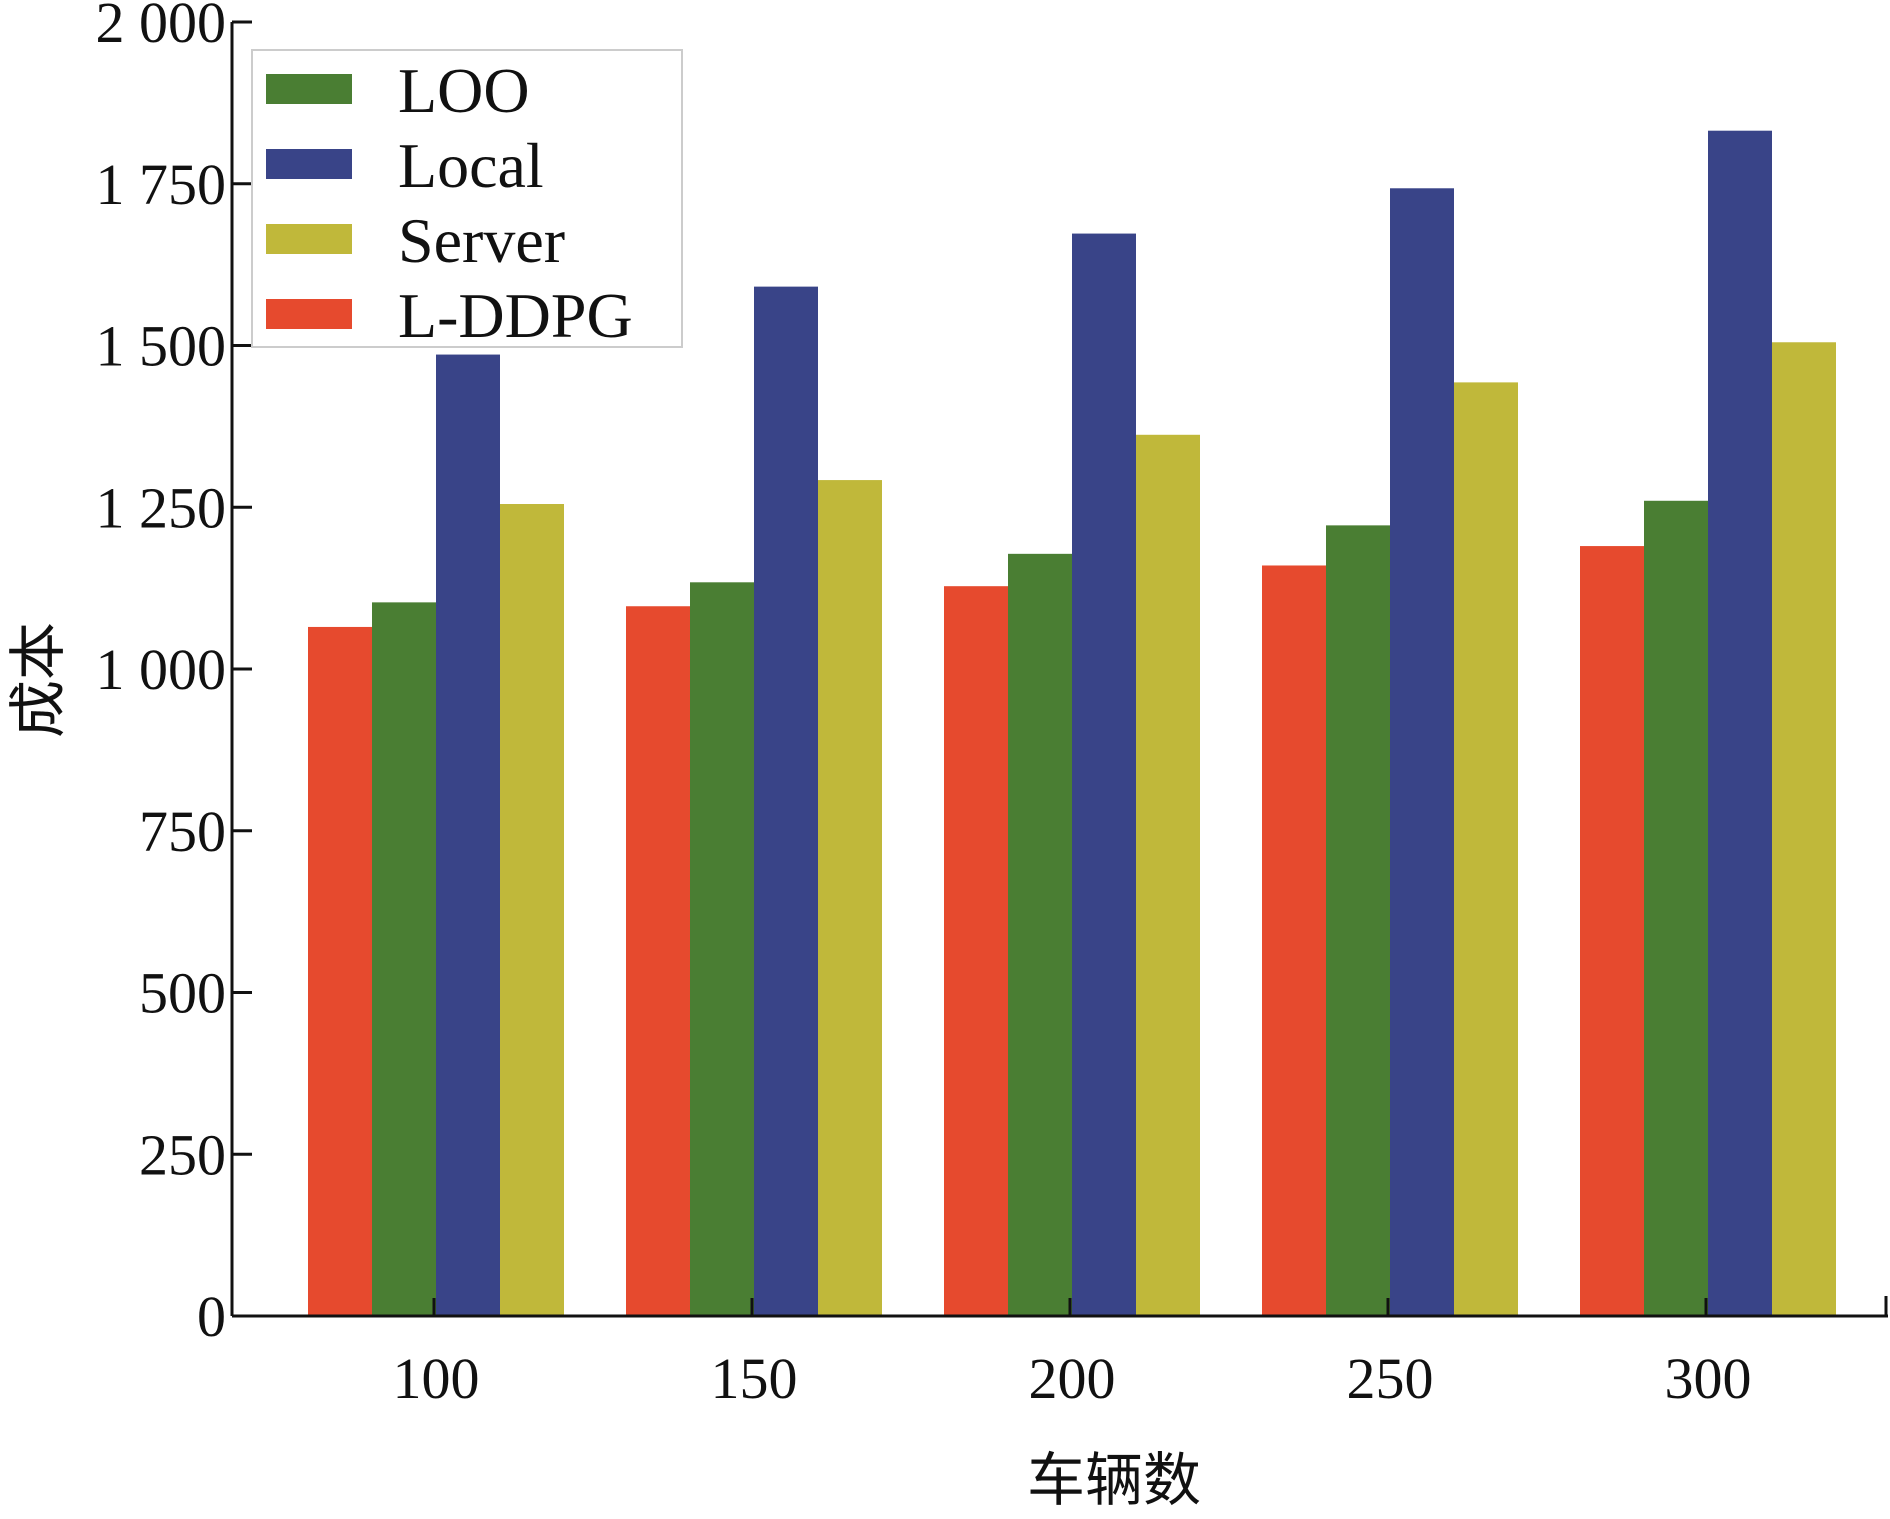  Describe the element at coordinates (1390, 1378) in the screenshot. I see `x-tick-label: 250` at that location.